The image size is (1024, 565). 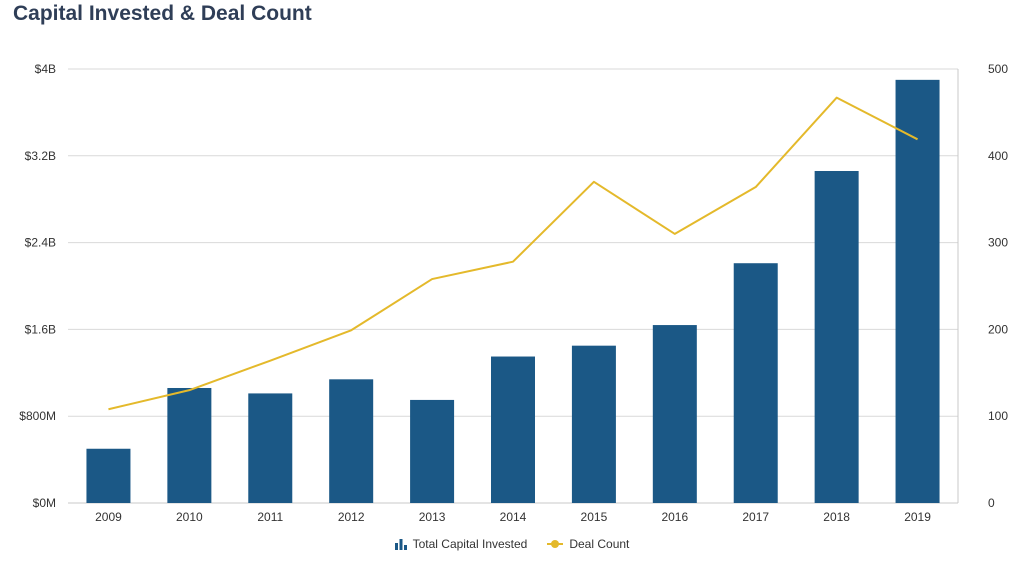 What do you see at coordinates (37, 286) in the screenshot?
I see `left-axis-ticks: $0M $800M $1.6B $2.4B $3.2B $4B` at bounding box center [37, 286].